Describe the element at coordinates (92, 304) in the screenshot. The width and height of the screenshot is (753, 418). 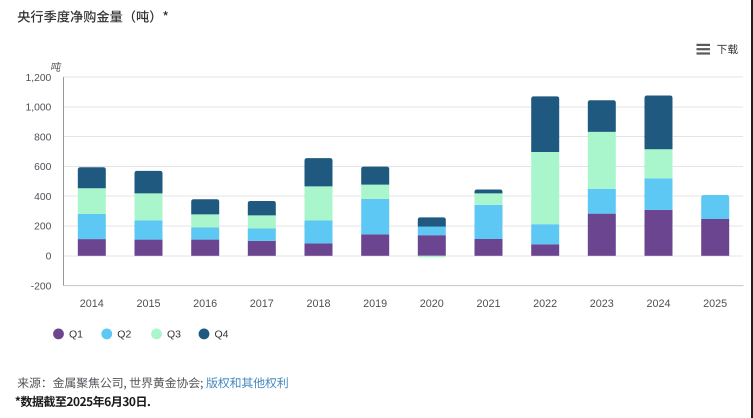
I see `svg-text: 2014` at that location.